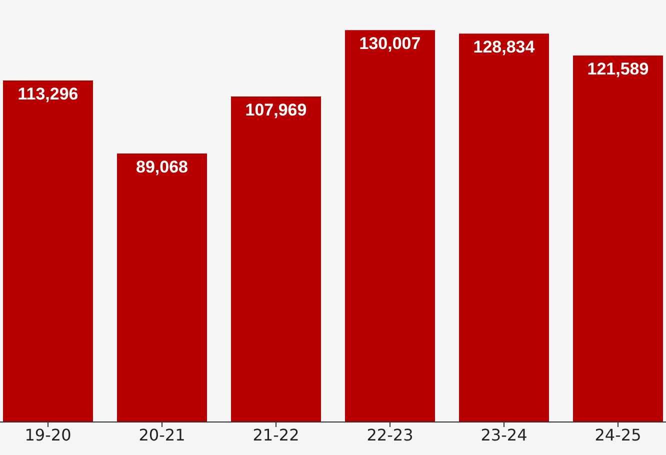  Describe the element at coordinates (276, 434) in the screenshot. I see `x-tick-label: 21-22` at that location.